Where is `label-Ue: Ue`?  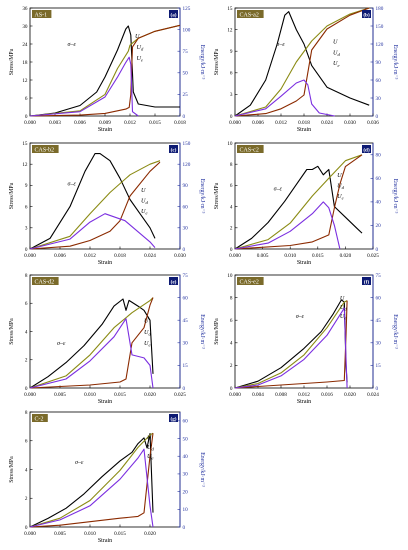
label-Ue: Ue is located at coordinates (336, 64).